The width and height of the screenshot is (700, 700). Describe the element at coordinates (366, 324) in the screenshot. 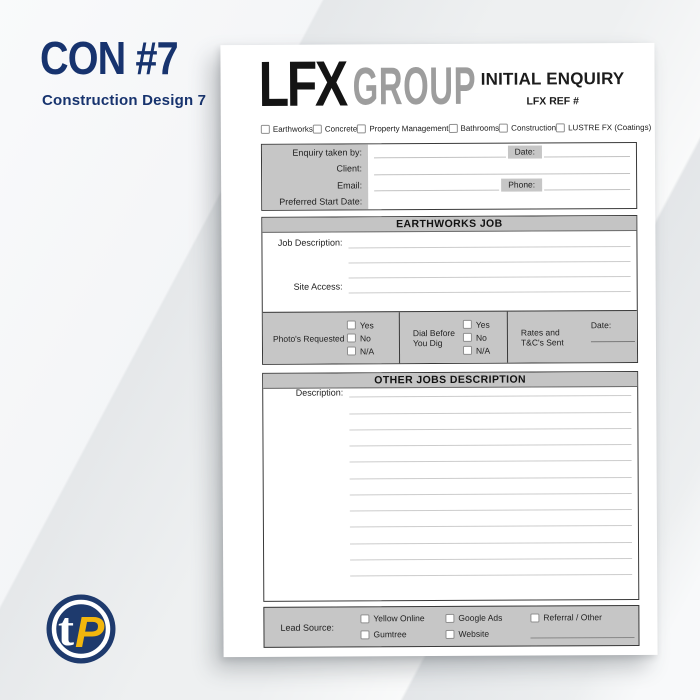

I see `option-label: Yes` at that location.